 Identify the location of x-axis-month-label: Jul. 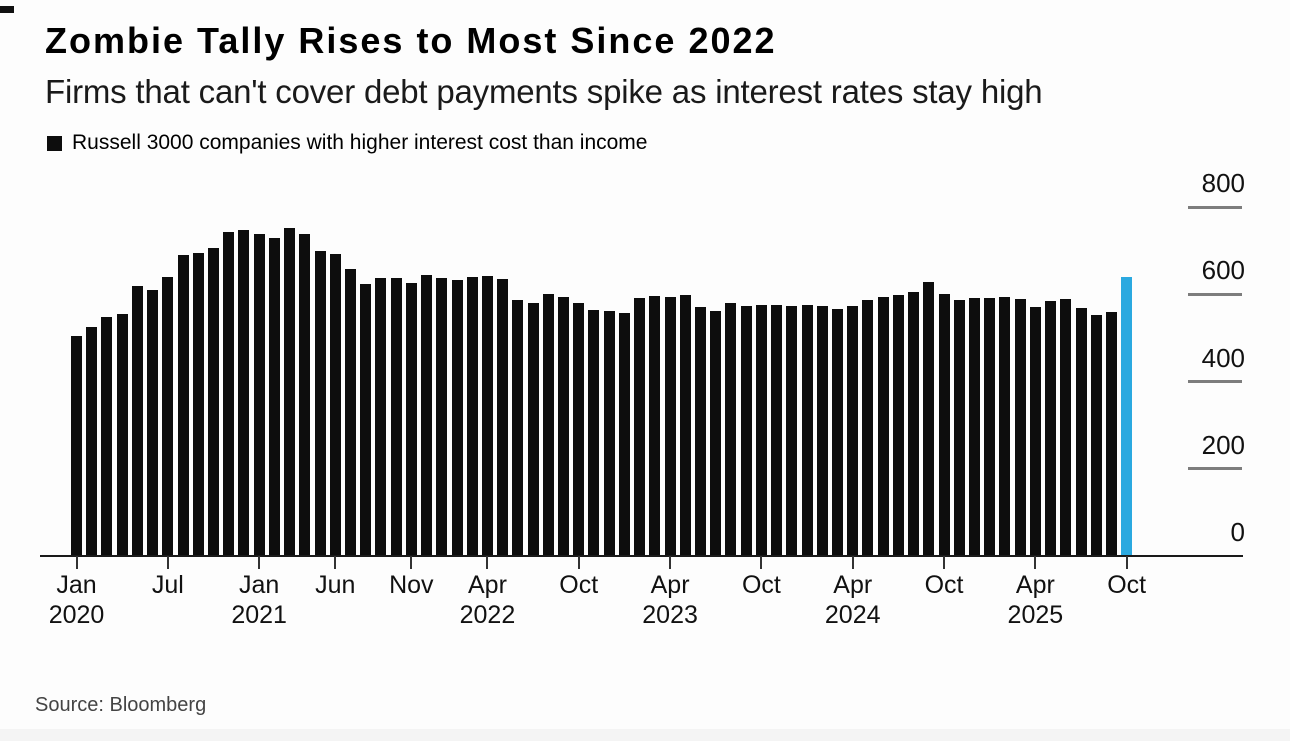
(167, 585).